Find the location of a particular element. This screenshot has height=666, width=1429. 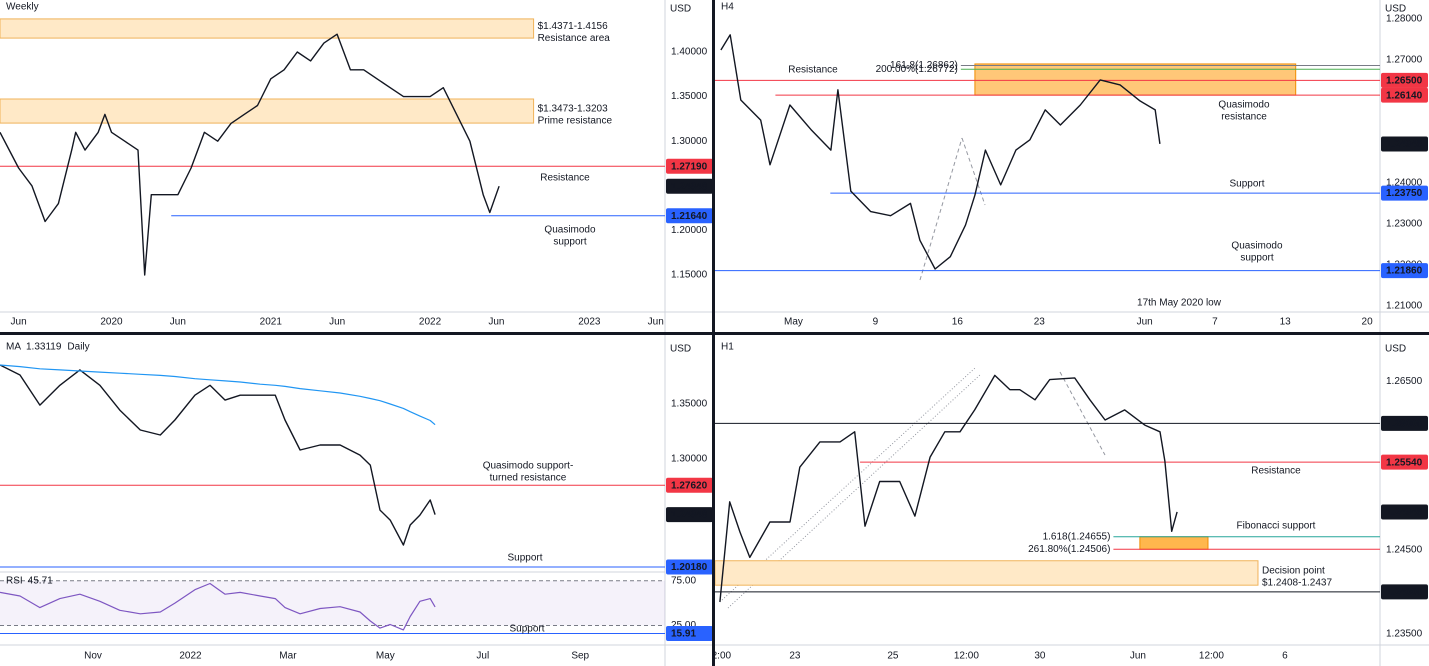

price-tag-label: 1.21860 is located at coordinates (1404, 271).